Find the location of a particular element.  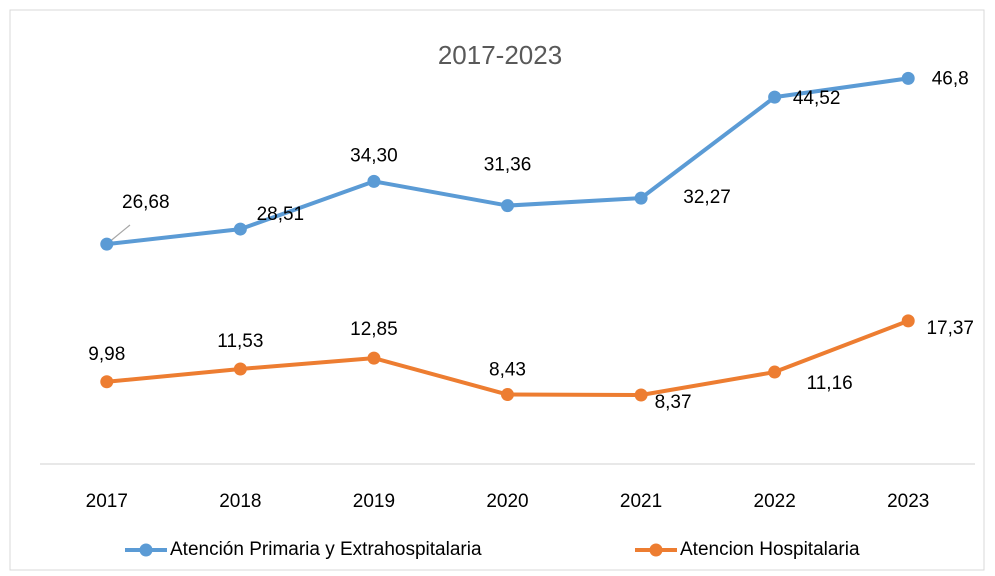

x-tick-label: 2020 is located at coordinates (507, 501).